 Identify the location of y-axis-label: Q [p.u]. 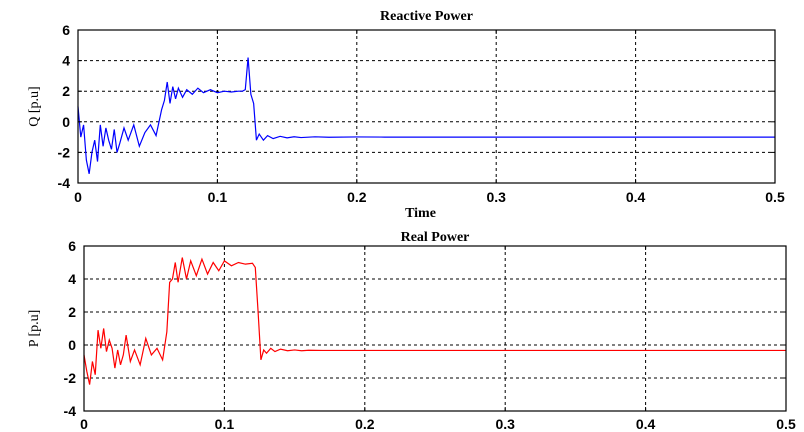
(34, 106).